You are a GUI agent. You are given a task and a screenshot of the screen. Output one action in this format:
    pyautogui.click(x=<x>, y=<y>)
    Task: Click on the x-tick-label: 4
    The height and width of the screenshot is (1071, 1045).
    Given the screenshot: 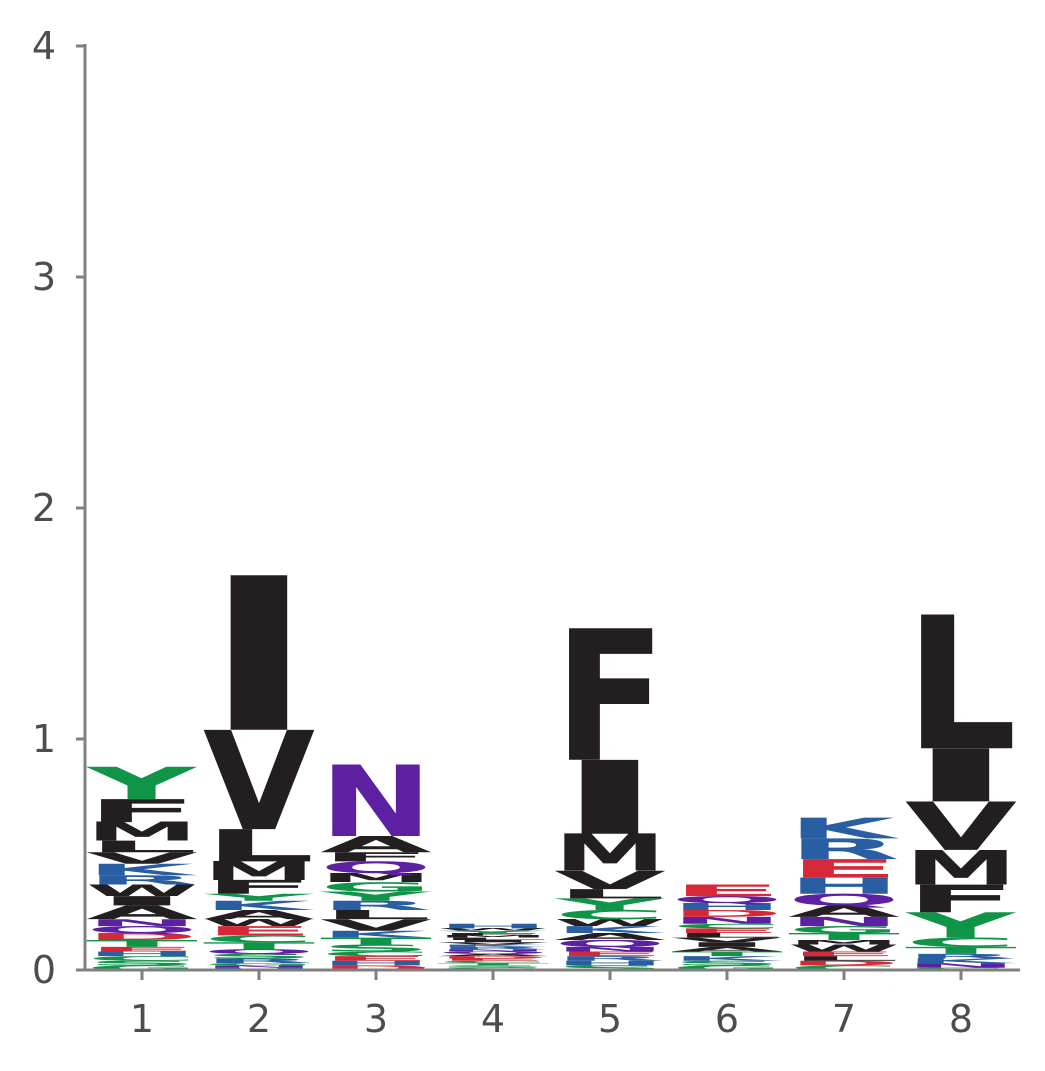 What is the action you would take?
    pyautogui.click(x=493, y=1019)
    